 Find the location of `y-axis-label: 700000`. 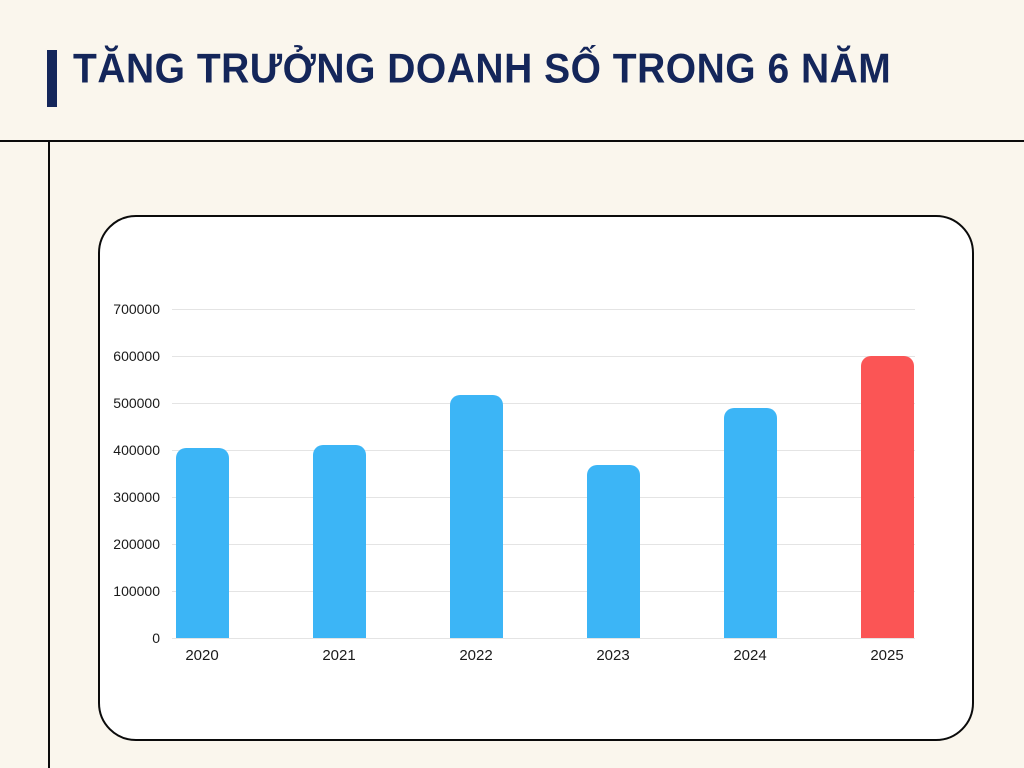

y-axis-label: 700000 is located at coordinates (136, 309).